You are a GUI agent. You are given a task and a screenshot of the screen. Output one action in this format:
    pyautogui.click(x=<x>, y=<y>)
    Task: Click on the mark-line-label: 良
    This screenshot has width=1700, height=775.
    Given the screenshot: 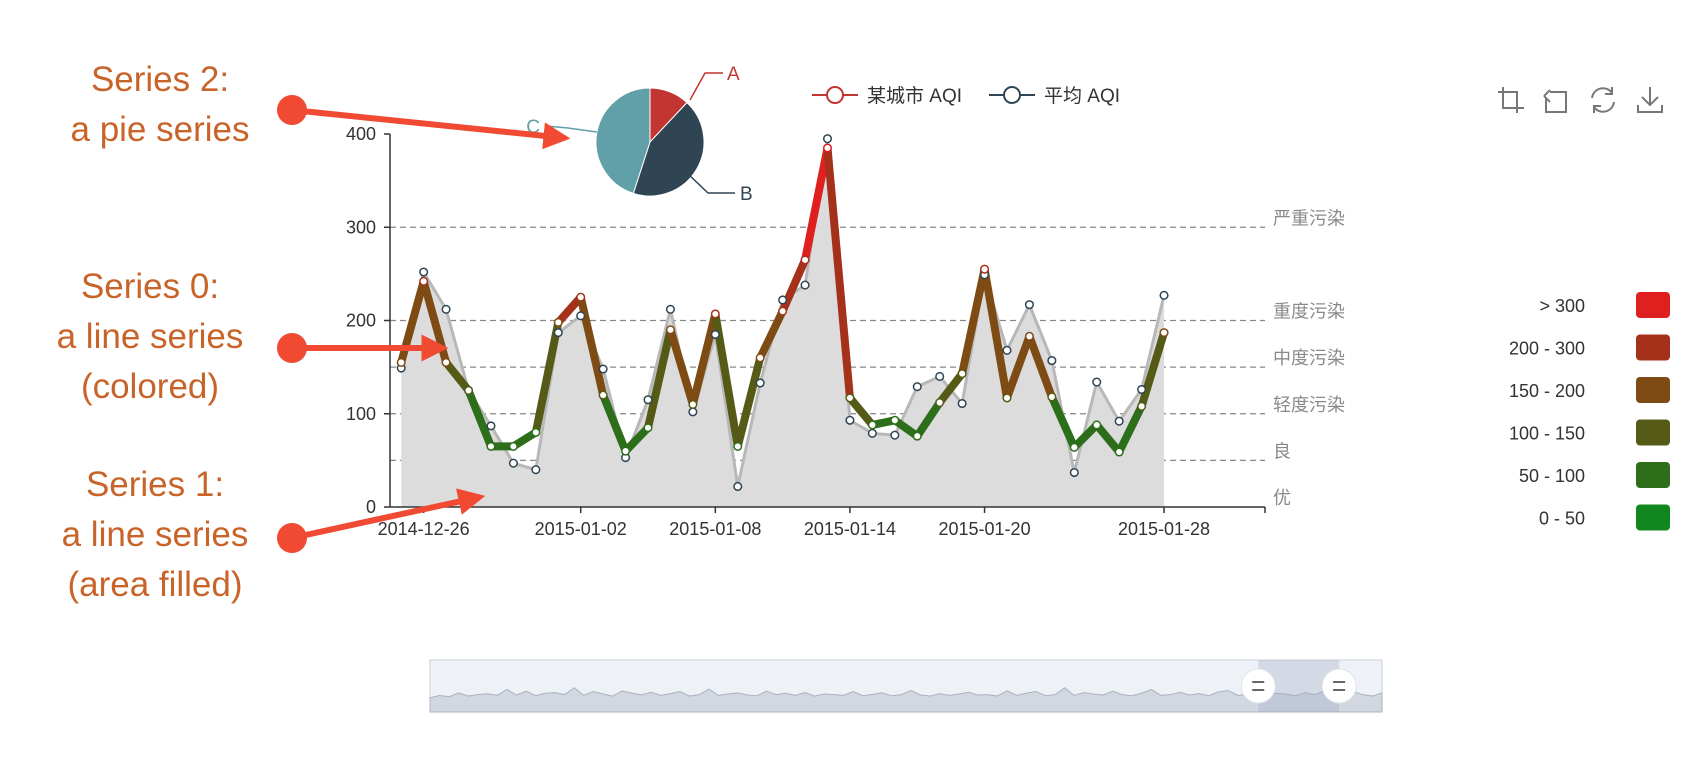 What is the action you would take?
    pyautogui.click(x=1282, y=451)
    